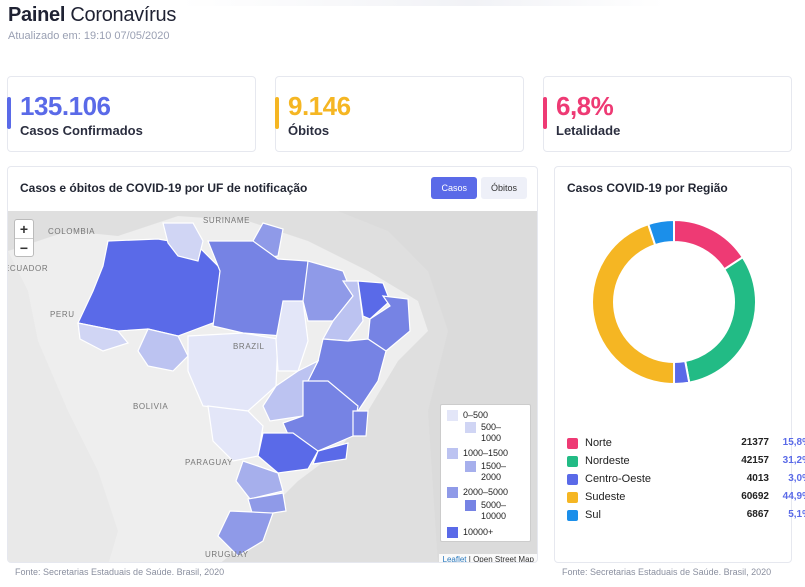 The width and height of the screenshot is (805, 587). What do you see at coordinates (360, 423) in the screenshot?
I see `state-ES` at bounding box center [360, 423].